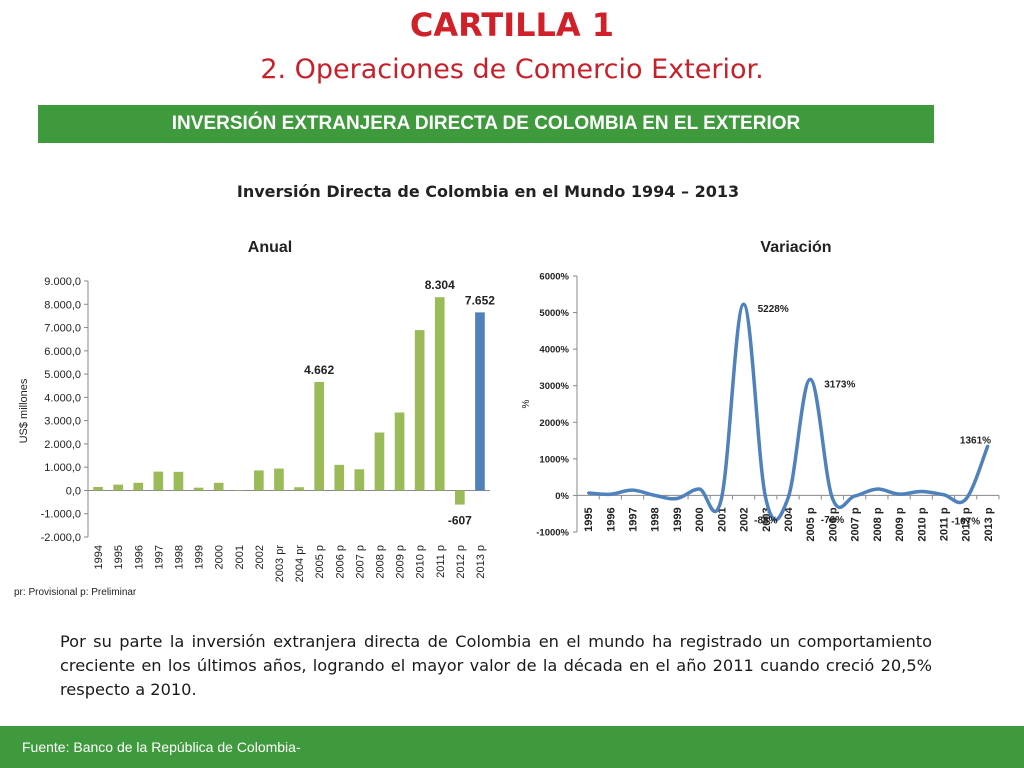 The height and width of the screenshot is (768, 1024). What do you see at coordinates (554, 423) in the screenshot?
I see `y-tick-label: 2000%` at bounding box center [554, 423].